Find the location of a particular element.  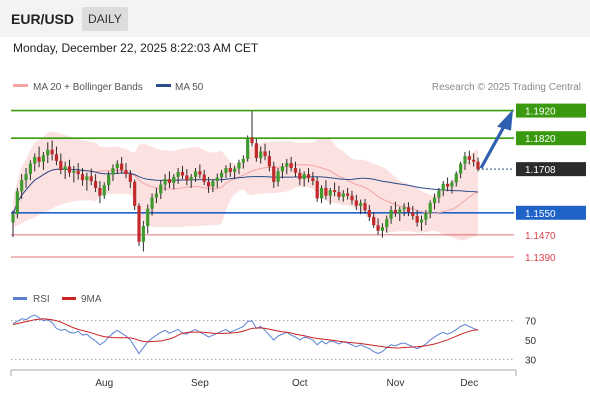

rsi-9ma-line is located at coordinates (245, 333).